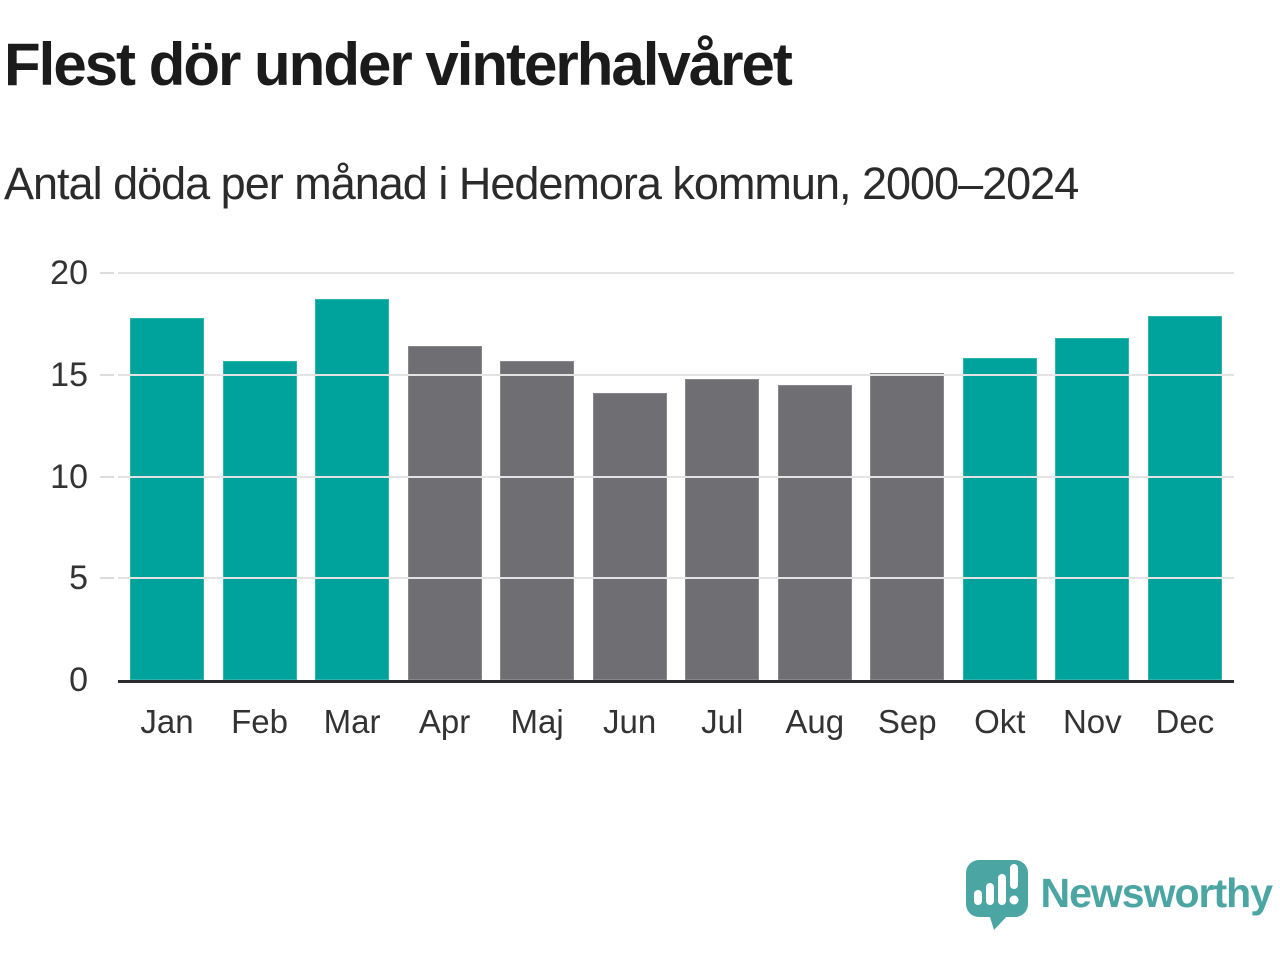 The image size is (1280, 960). What do you see at coordinates (722, 529) in the screenshot?
I see `bar-jul` at bounding box center [722, 529].